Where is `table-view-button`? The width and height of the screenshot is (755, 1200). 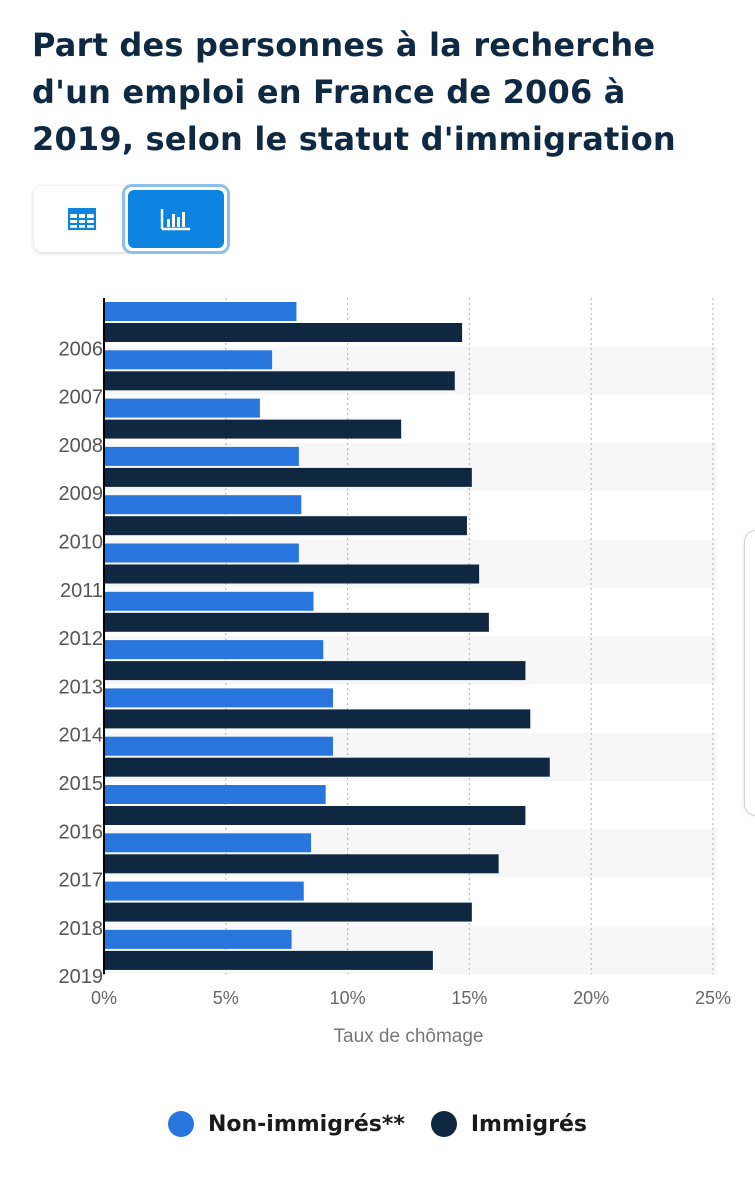 table-view-button is located at coordinates (82, 219).